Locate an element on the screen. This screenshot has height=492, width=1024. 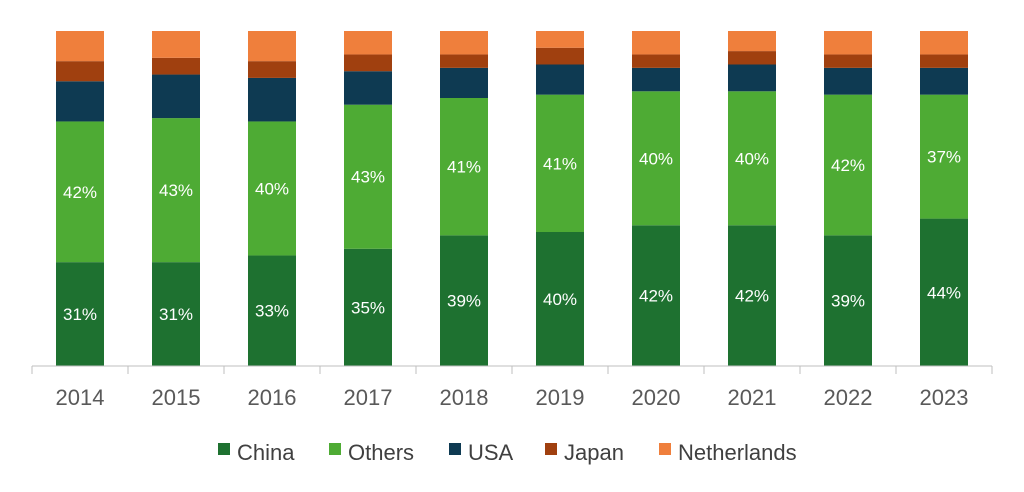
bar-segment-usa-2020 is located at coordinates (656, 79).